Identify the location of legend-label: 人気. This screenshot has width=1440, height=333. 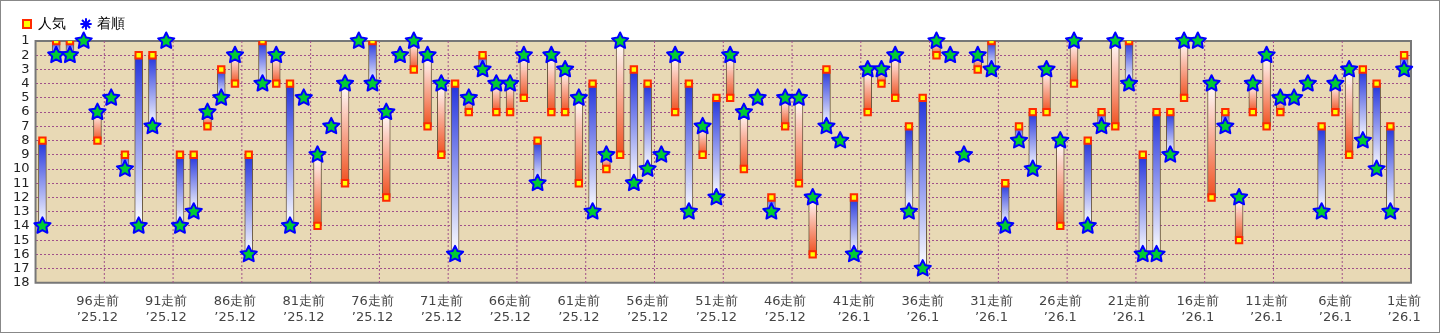
(52, 22).